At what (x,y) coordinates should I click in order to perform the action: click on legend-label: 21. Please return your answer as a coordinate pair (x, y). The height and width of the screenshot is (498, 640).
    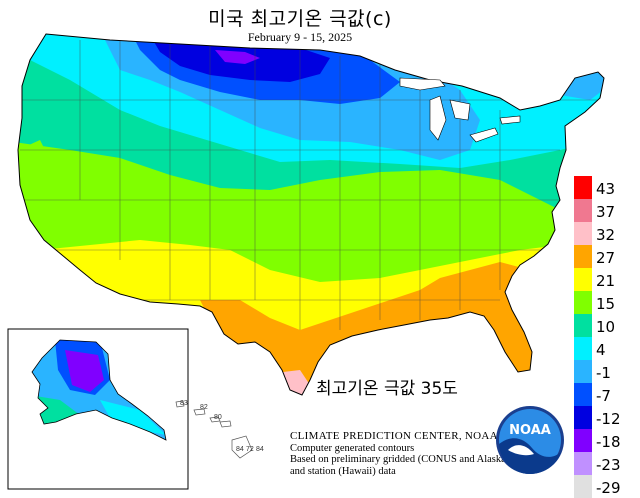
    Looking at the image, I should click on (606, 281).